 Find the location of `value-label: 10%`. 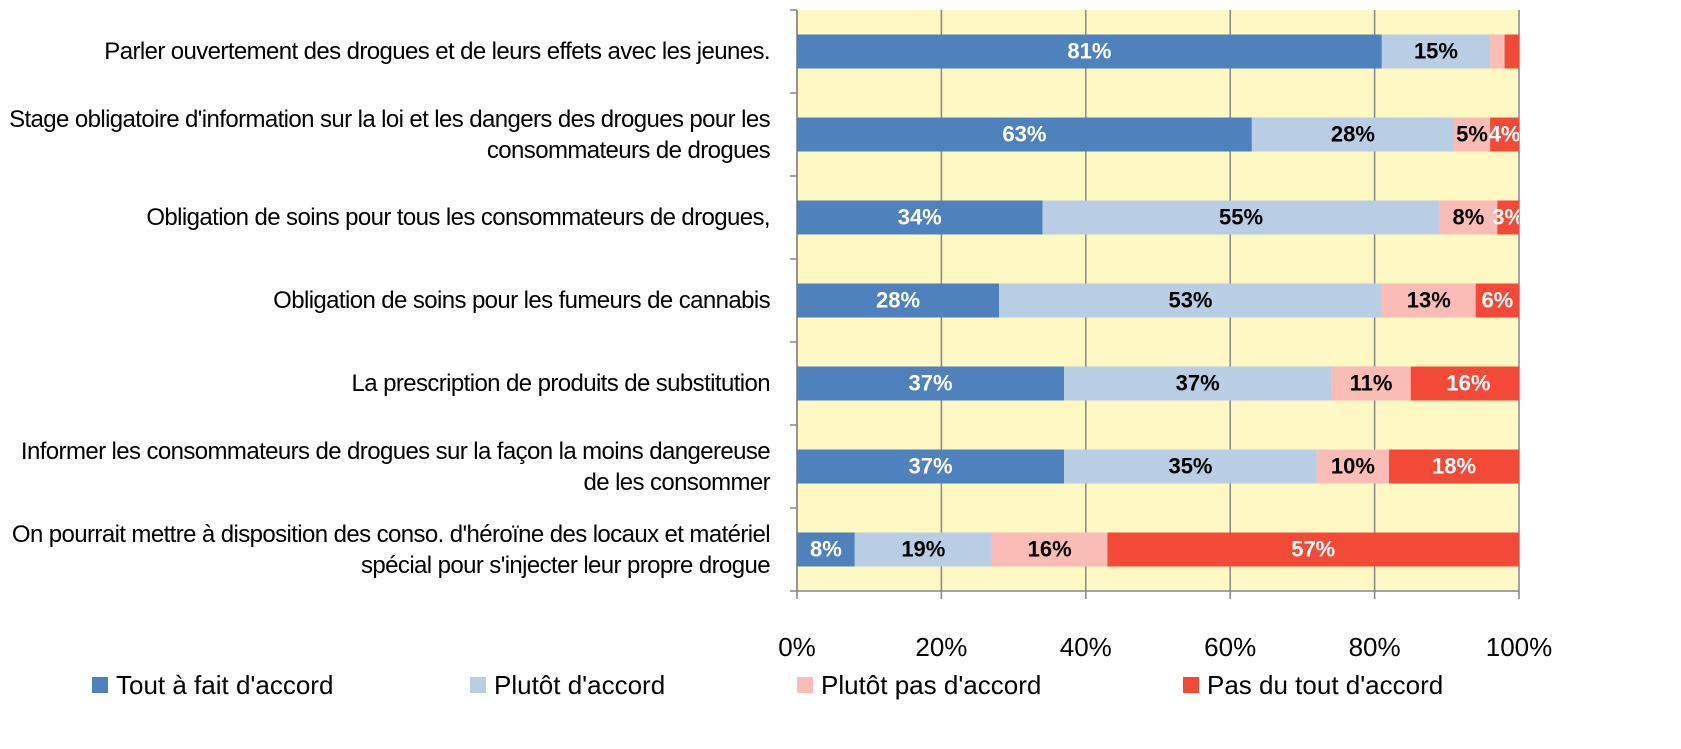

value-label: 10% is located at coordinates (1353, 465).